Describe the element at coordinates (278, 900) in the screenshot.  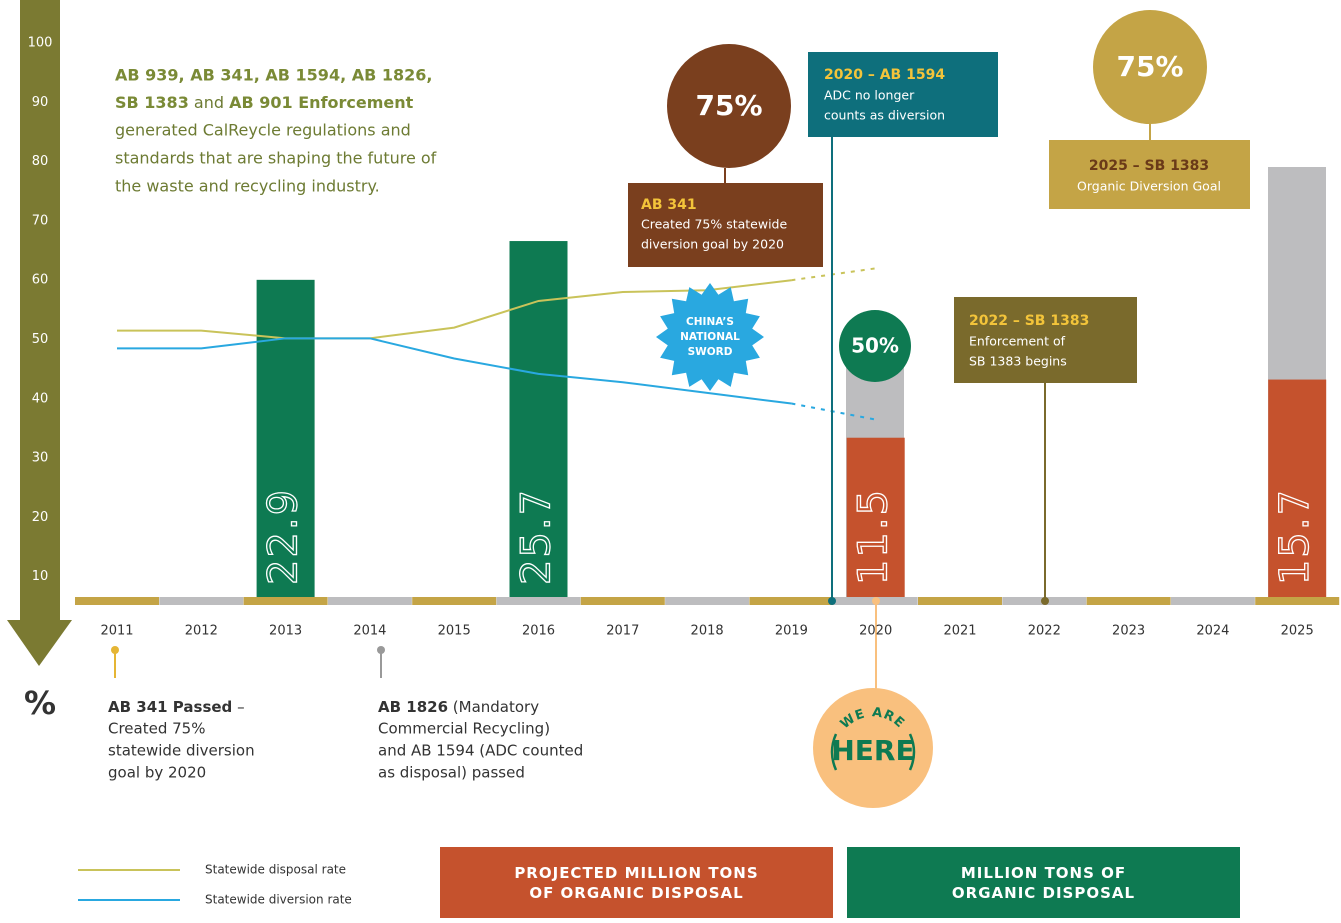
I see `legend-label: Statewide diversion rate` at that location.